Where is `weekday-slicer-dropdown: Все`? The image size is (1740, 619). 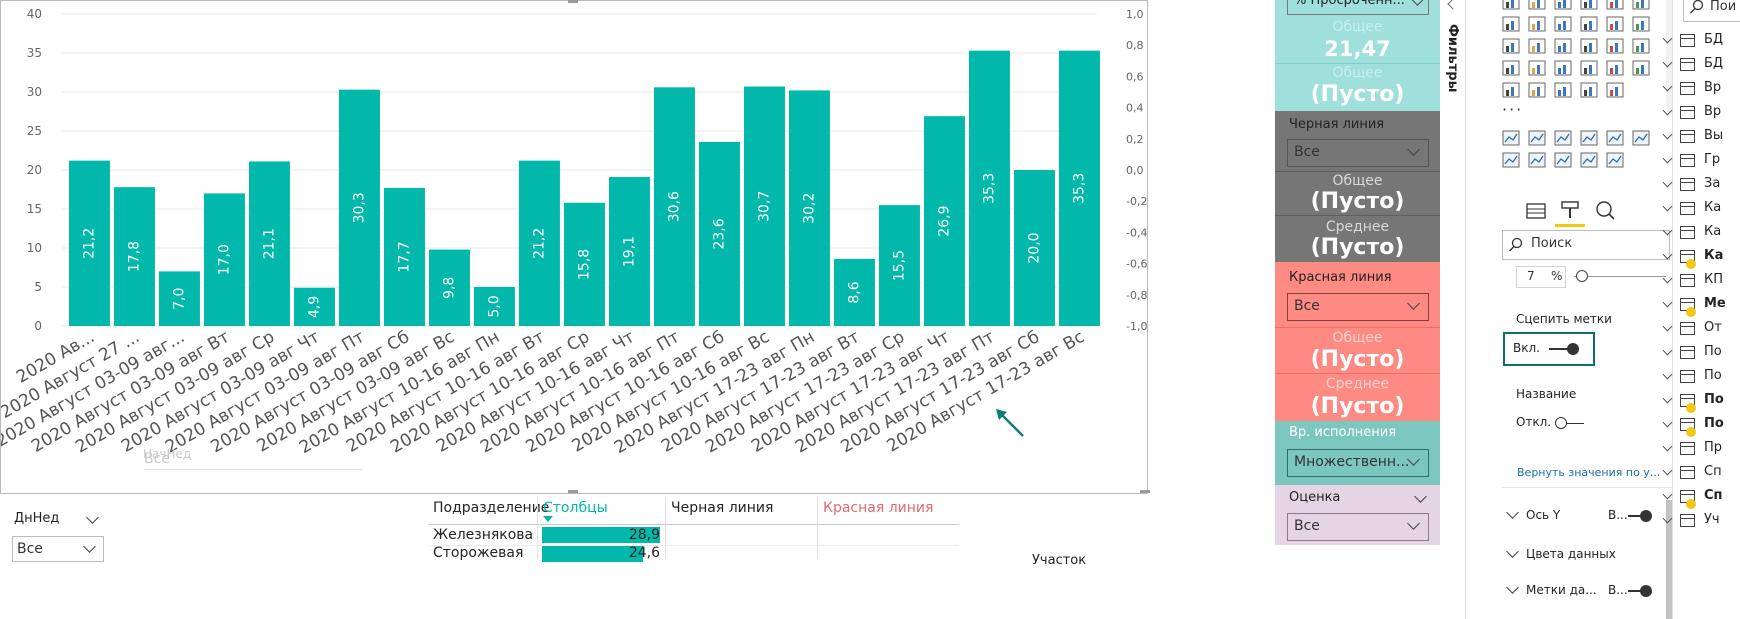 weekday-slicer-dropdown: Все is located at coordinates (58, 549).